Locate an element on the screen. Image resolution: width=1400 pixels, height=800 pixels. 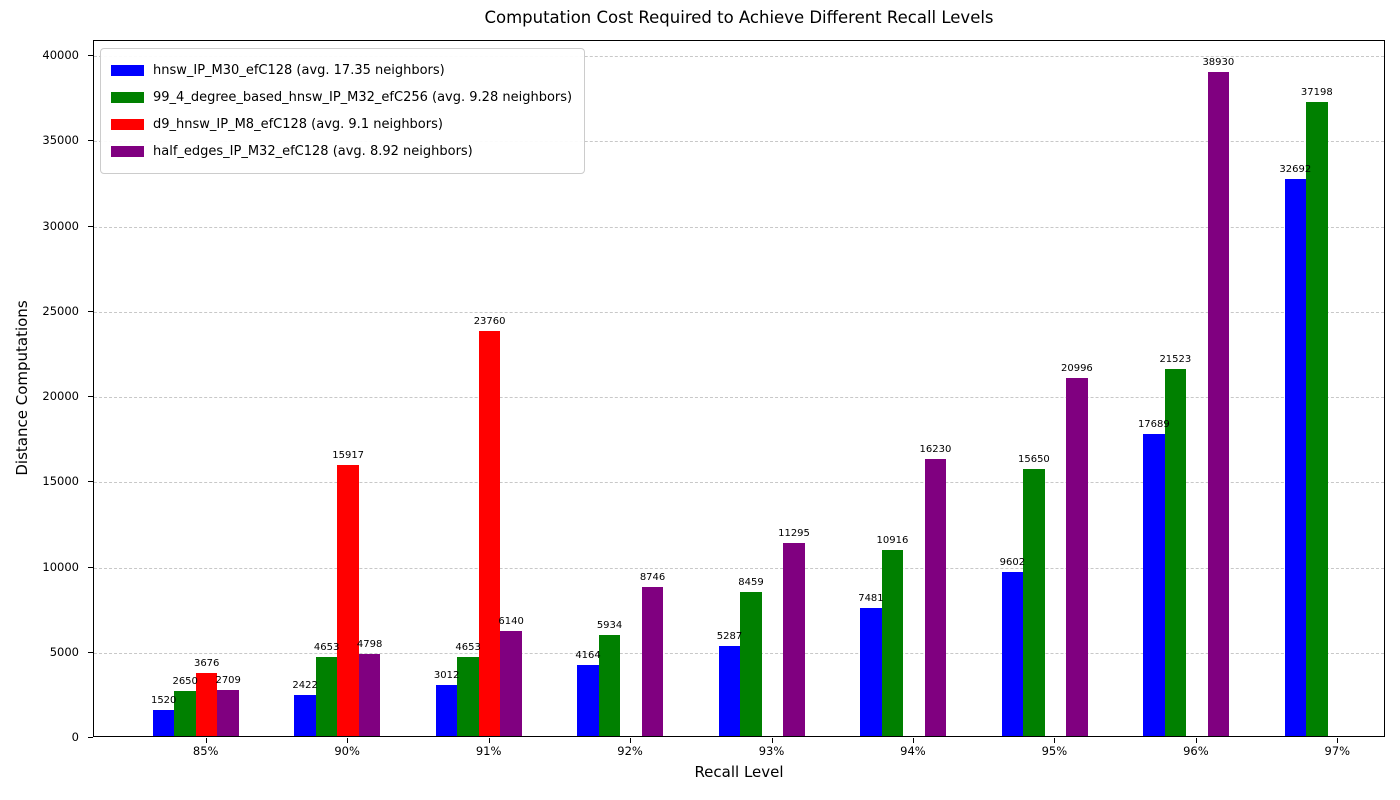
y-tick-label-40000: 40000 is located at coordinates (60, 55).